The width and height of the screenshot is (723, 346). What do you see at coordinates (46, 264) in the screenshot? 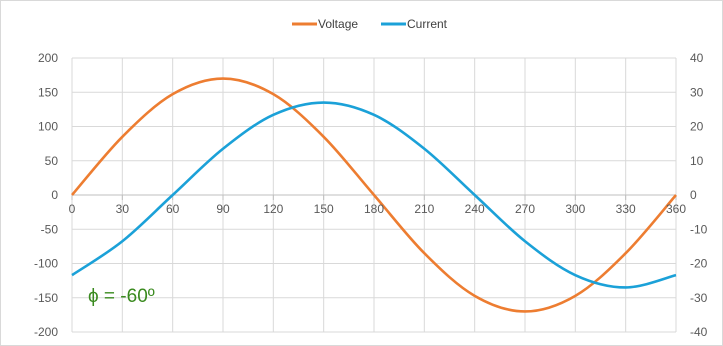
I see `y-left-tick-label: -100` at bounding box center [46, 264].